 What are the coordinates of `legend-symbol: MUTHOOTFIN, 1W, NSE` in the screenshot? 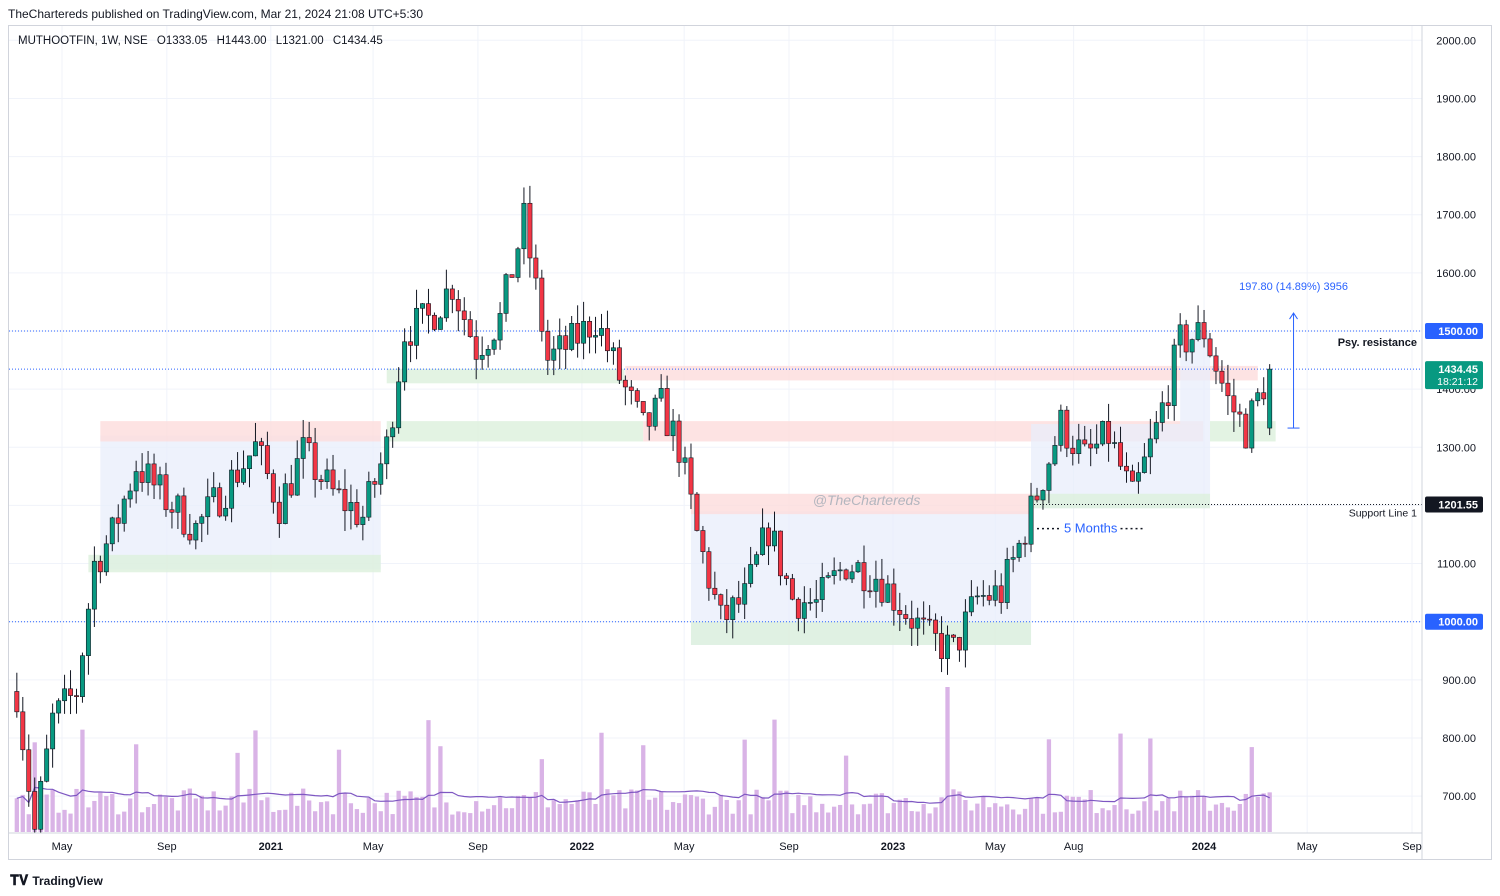 It's located at (83, 41).